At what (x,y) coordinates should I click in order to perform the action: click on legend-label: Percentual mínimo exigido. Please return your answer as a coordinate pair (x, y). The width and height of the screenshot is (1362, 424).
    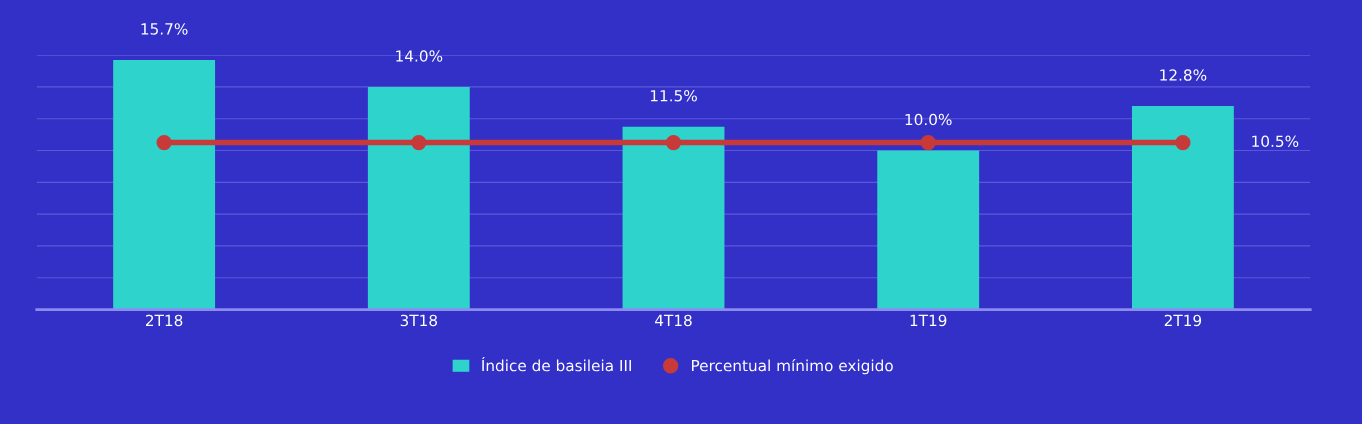
    Looking at the image, I should click on (792, 366).